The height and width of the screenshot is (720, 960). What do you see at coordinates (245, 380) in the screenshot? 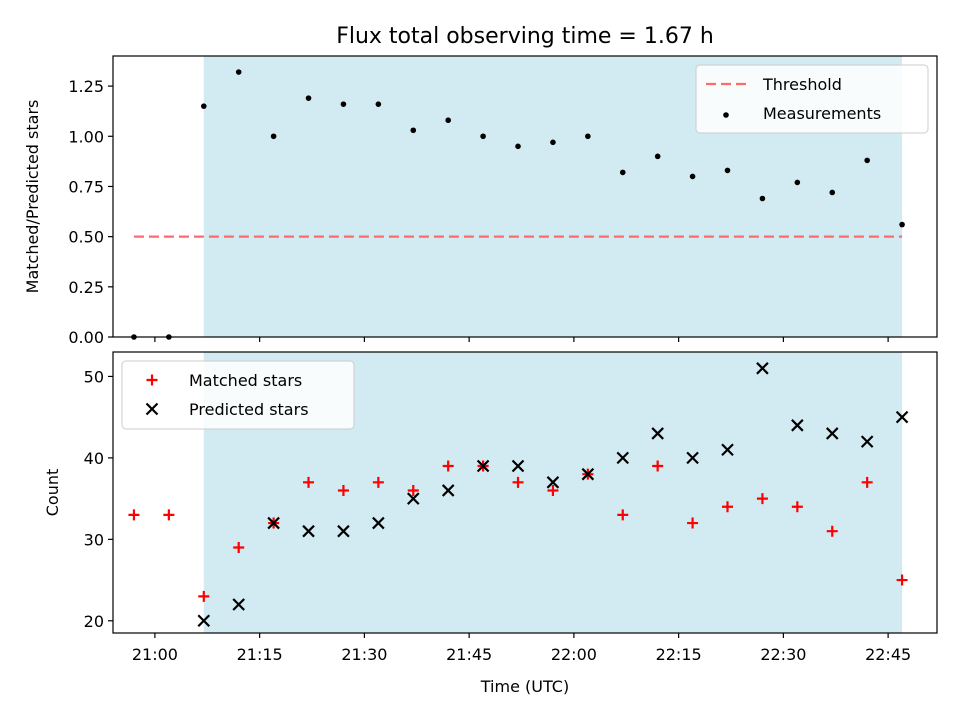
I see `legend-label: Matched stars` at bounding box center [245, 380].